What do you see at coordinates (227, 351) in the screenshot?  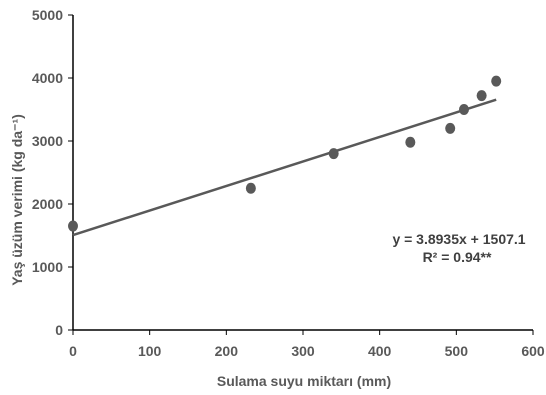 I see `x-tick-label: 200` at bounding box center [227, 351].